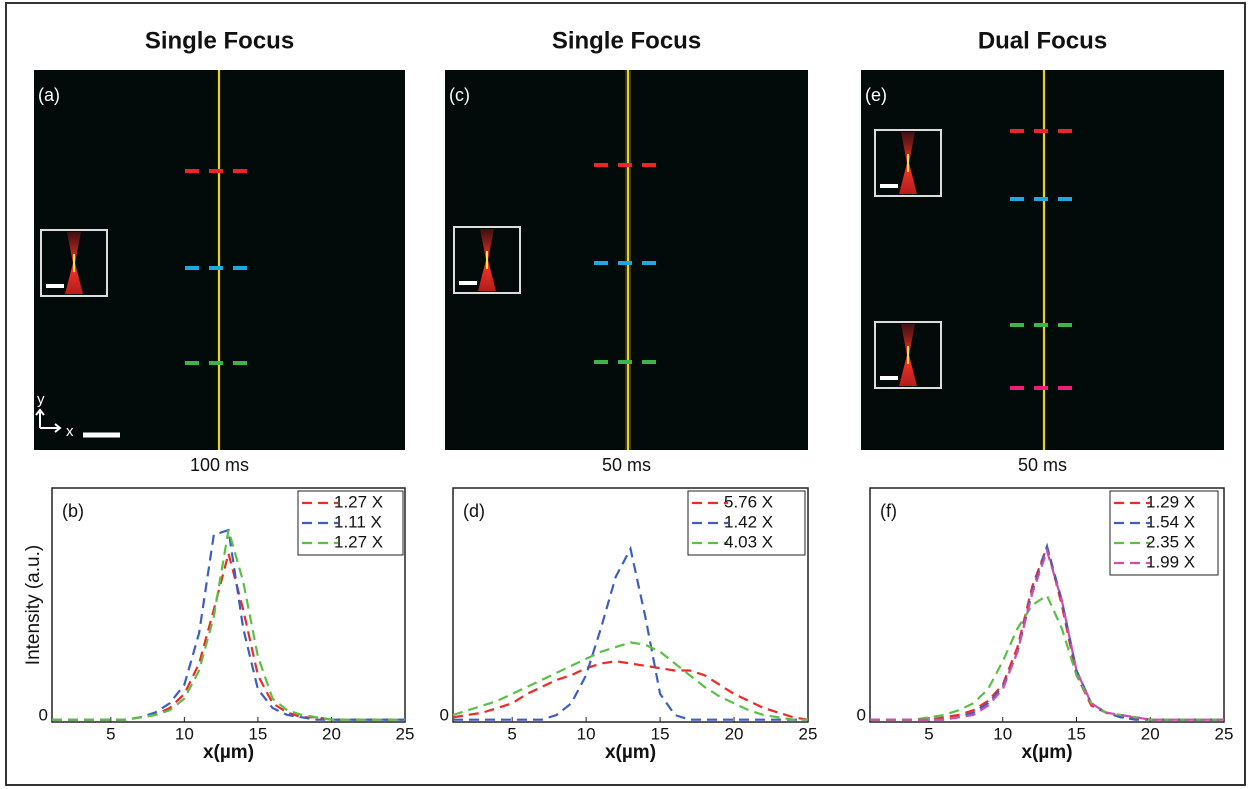 This screenshot has width=1250, height=789. Describe the element at coordinates (1170, 501) in the screenshot. I see `legend-label: 1.29 X` at that location.